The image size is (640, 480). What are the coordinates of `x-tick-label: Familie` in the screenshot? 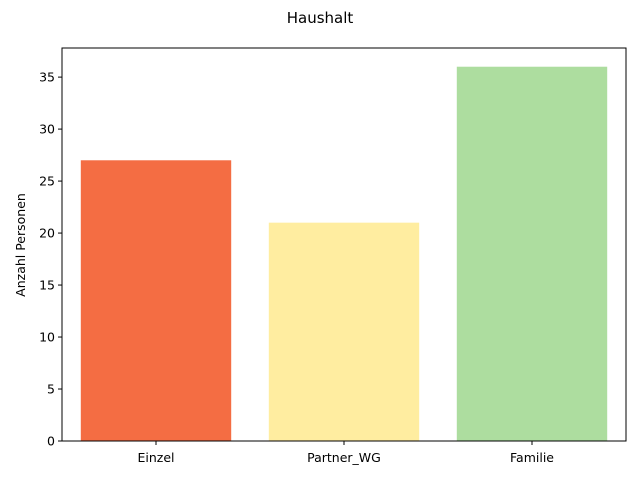 It's located at (532, 457).